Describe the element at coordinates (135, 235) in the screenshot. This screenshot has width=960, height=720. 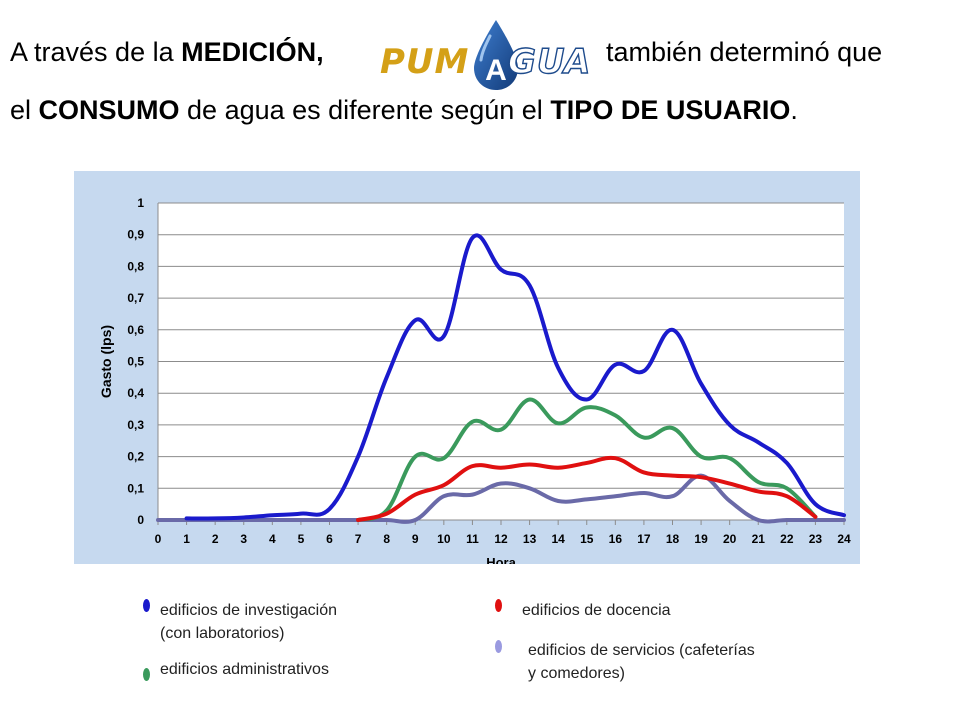
I see `y-tick-label: 0,9` at that location.